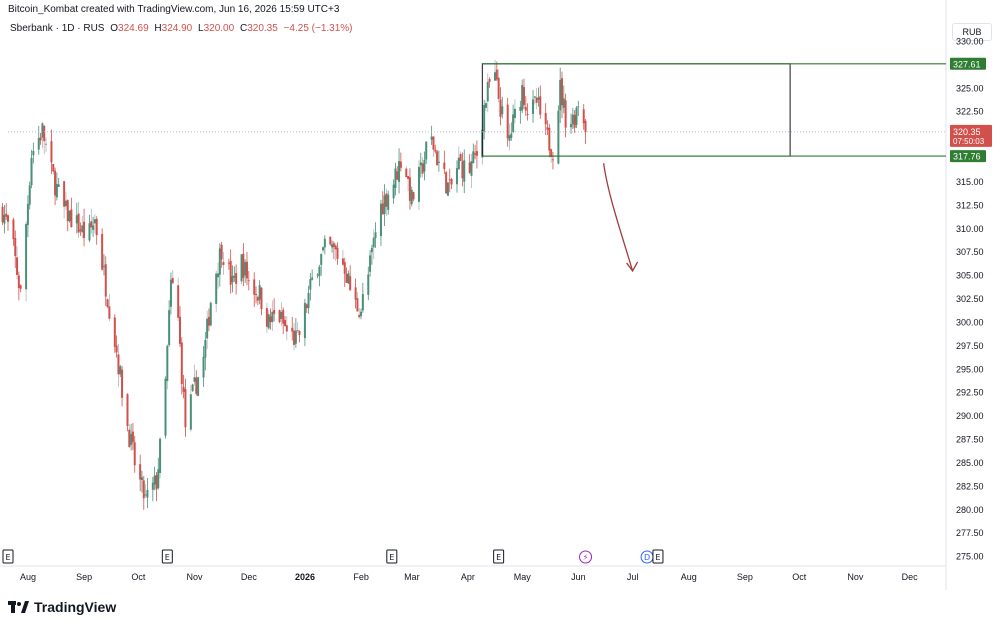 This screenshot has width=1000, height=626. What do you see at coordinates (636, 110) in the screenshot?
I see `range-box` at bounding box center [636, 110].